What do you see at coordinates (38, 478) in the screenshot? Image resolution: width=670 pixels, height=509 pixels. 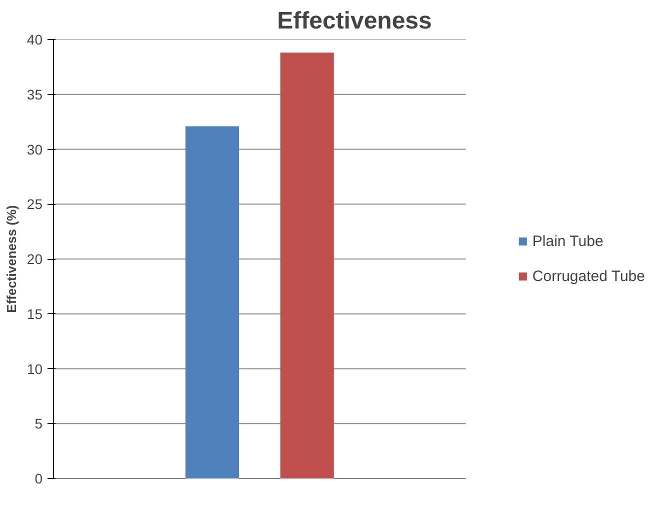 I see `y-tick-label: 0` at bounding box center [38, 478].